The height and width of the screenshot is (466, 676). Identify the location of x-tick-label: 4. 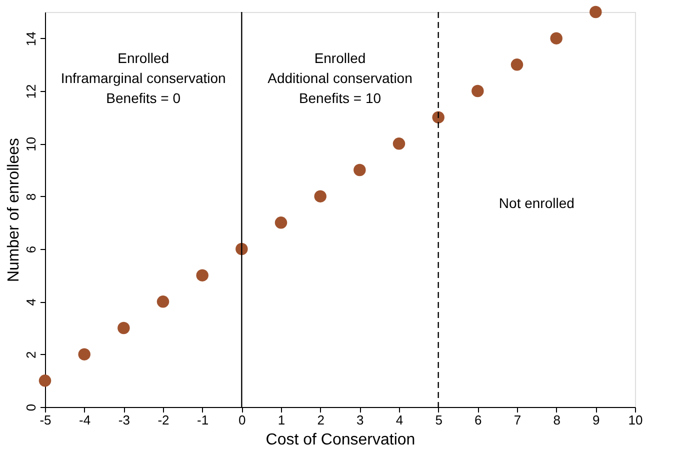
(400, 420).